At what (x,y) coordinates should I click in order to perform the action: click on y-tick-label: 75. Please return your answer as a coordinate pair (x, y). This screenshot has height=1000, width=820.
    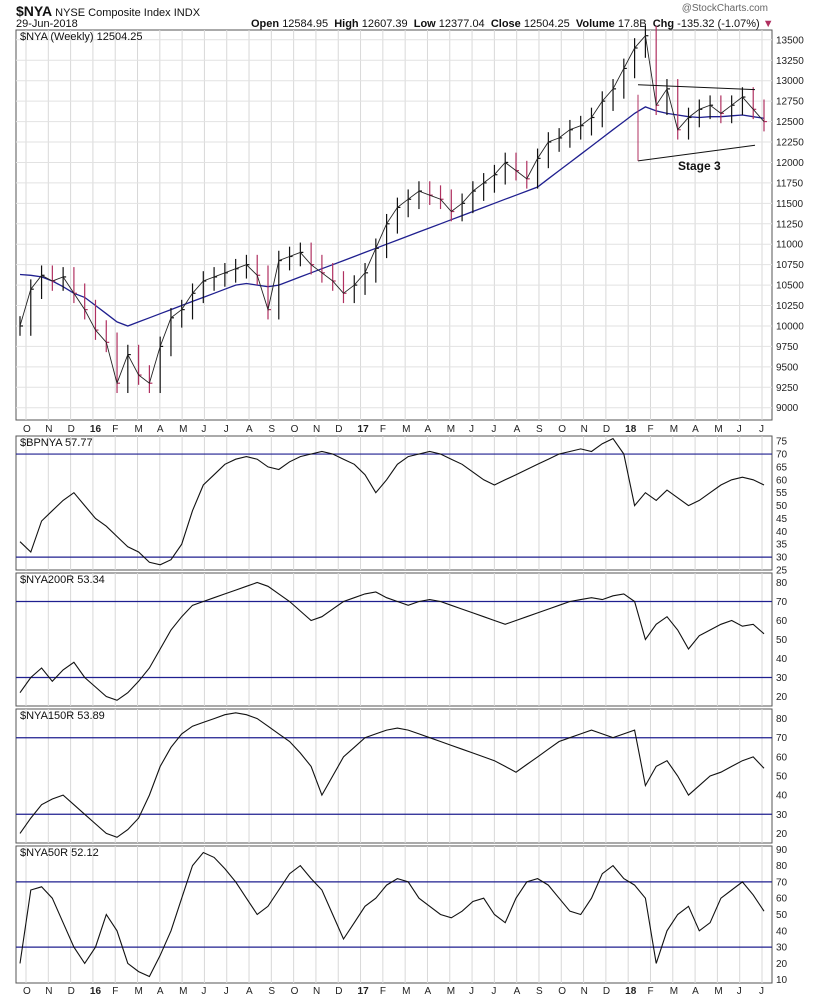
    Looking at the image, I should click on (782, 442).